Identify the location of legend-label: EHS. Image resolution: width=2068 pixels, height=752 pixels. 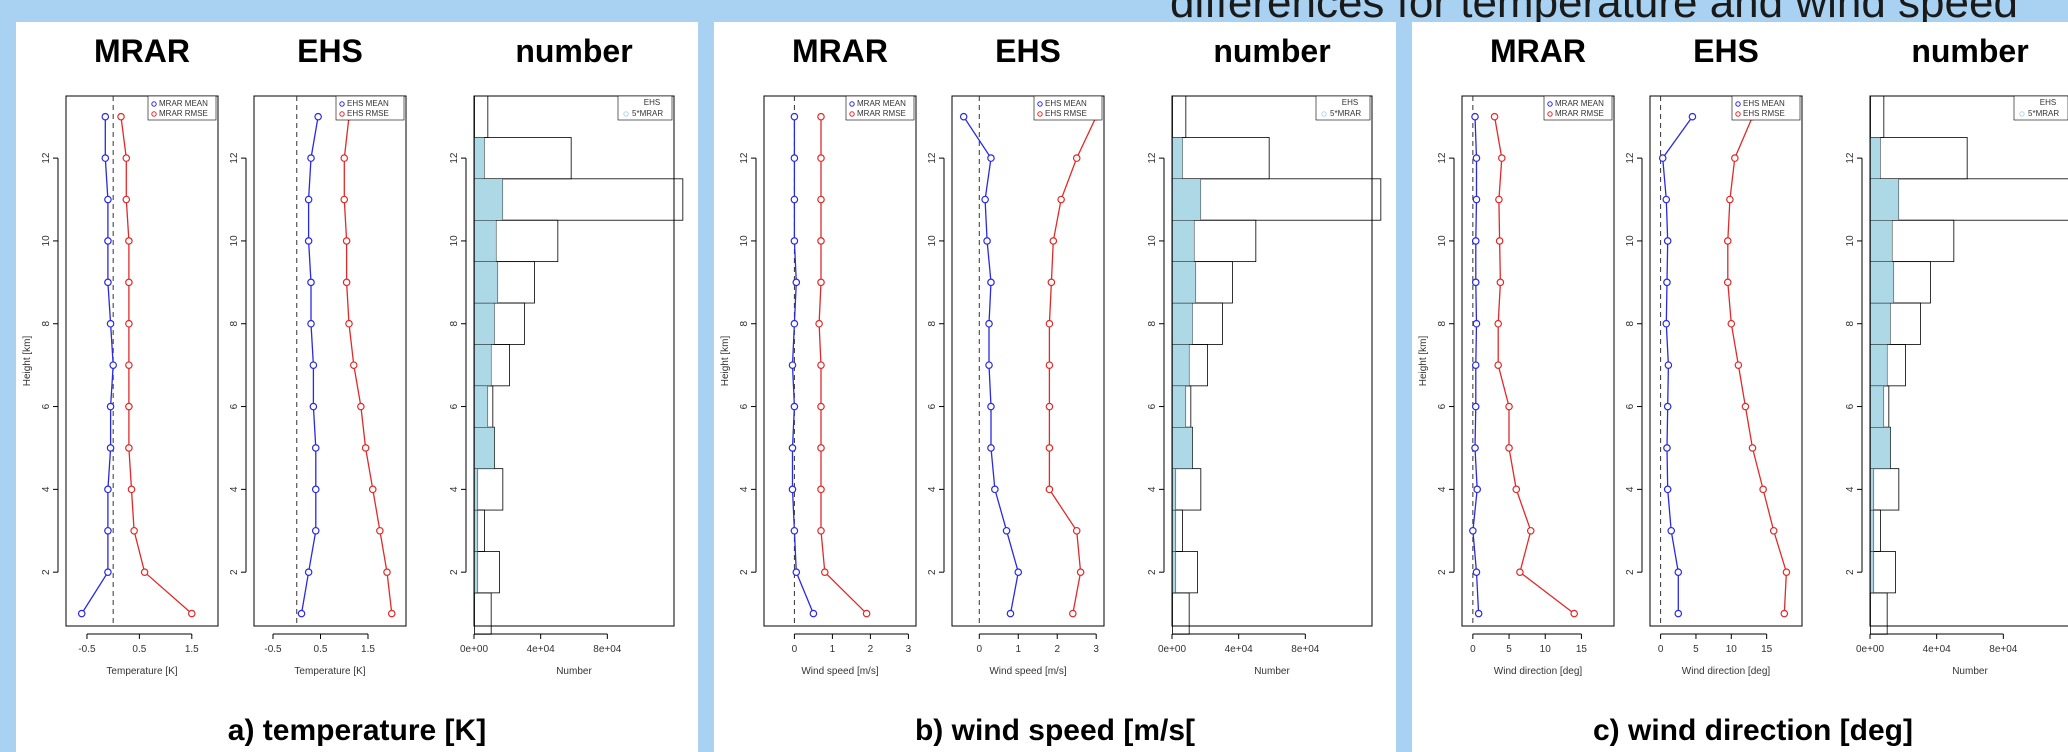
(1350, 102).